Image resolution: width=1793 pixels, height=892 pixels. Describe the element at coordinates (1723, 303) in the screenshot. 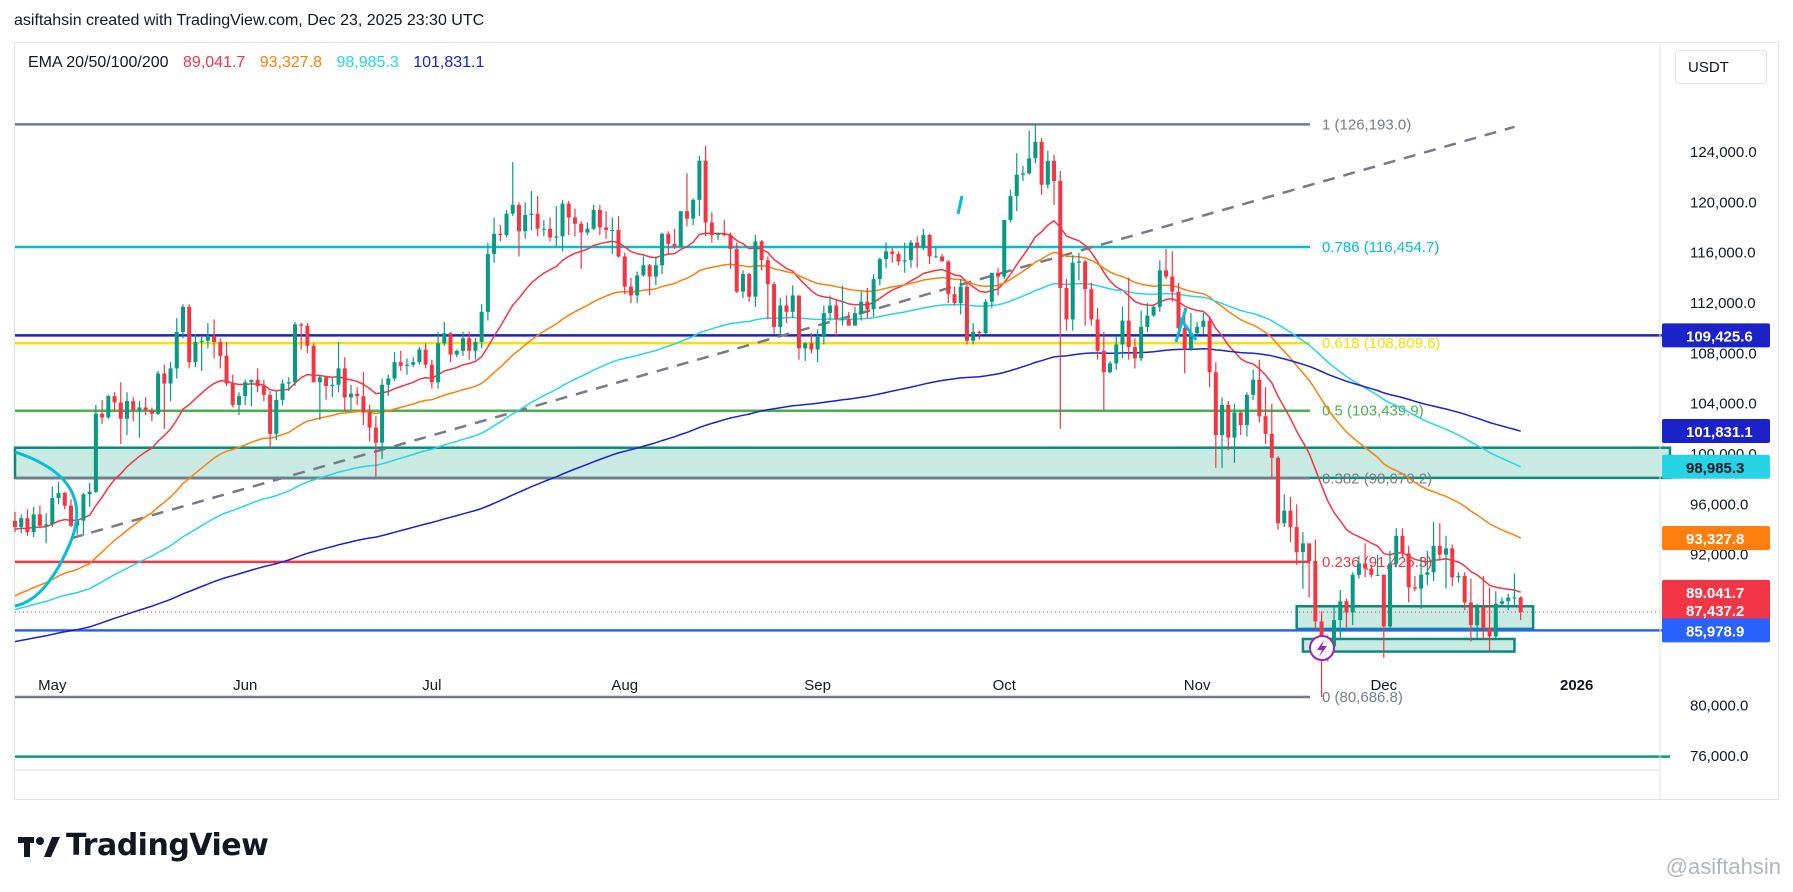

I see `y-tick-label: 112,000.0` at that location.